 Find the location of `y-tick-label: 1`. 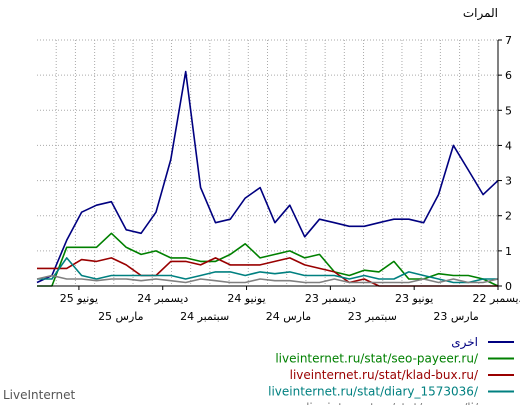

y-tick-label: 1 is located at coordinates (508, 251).